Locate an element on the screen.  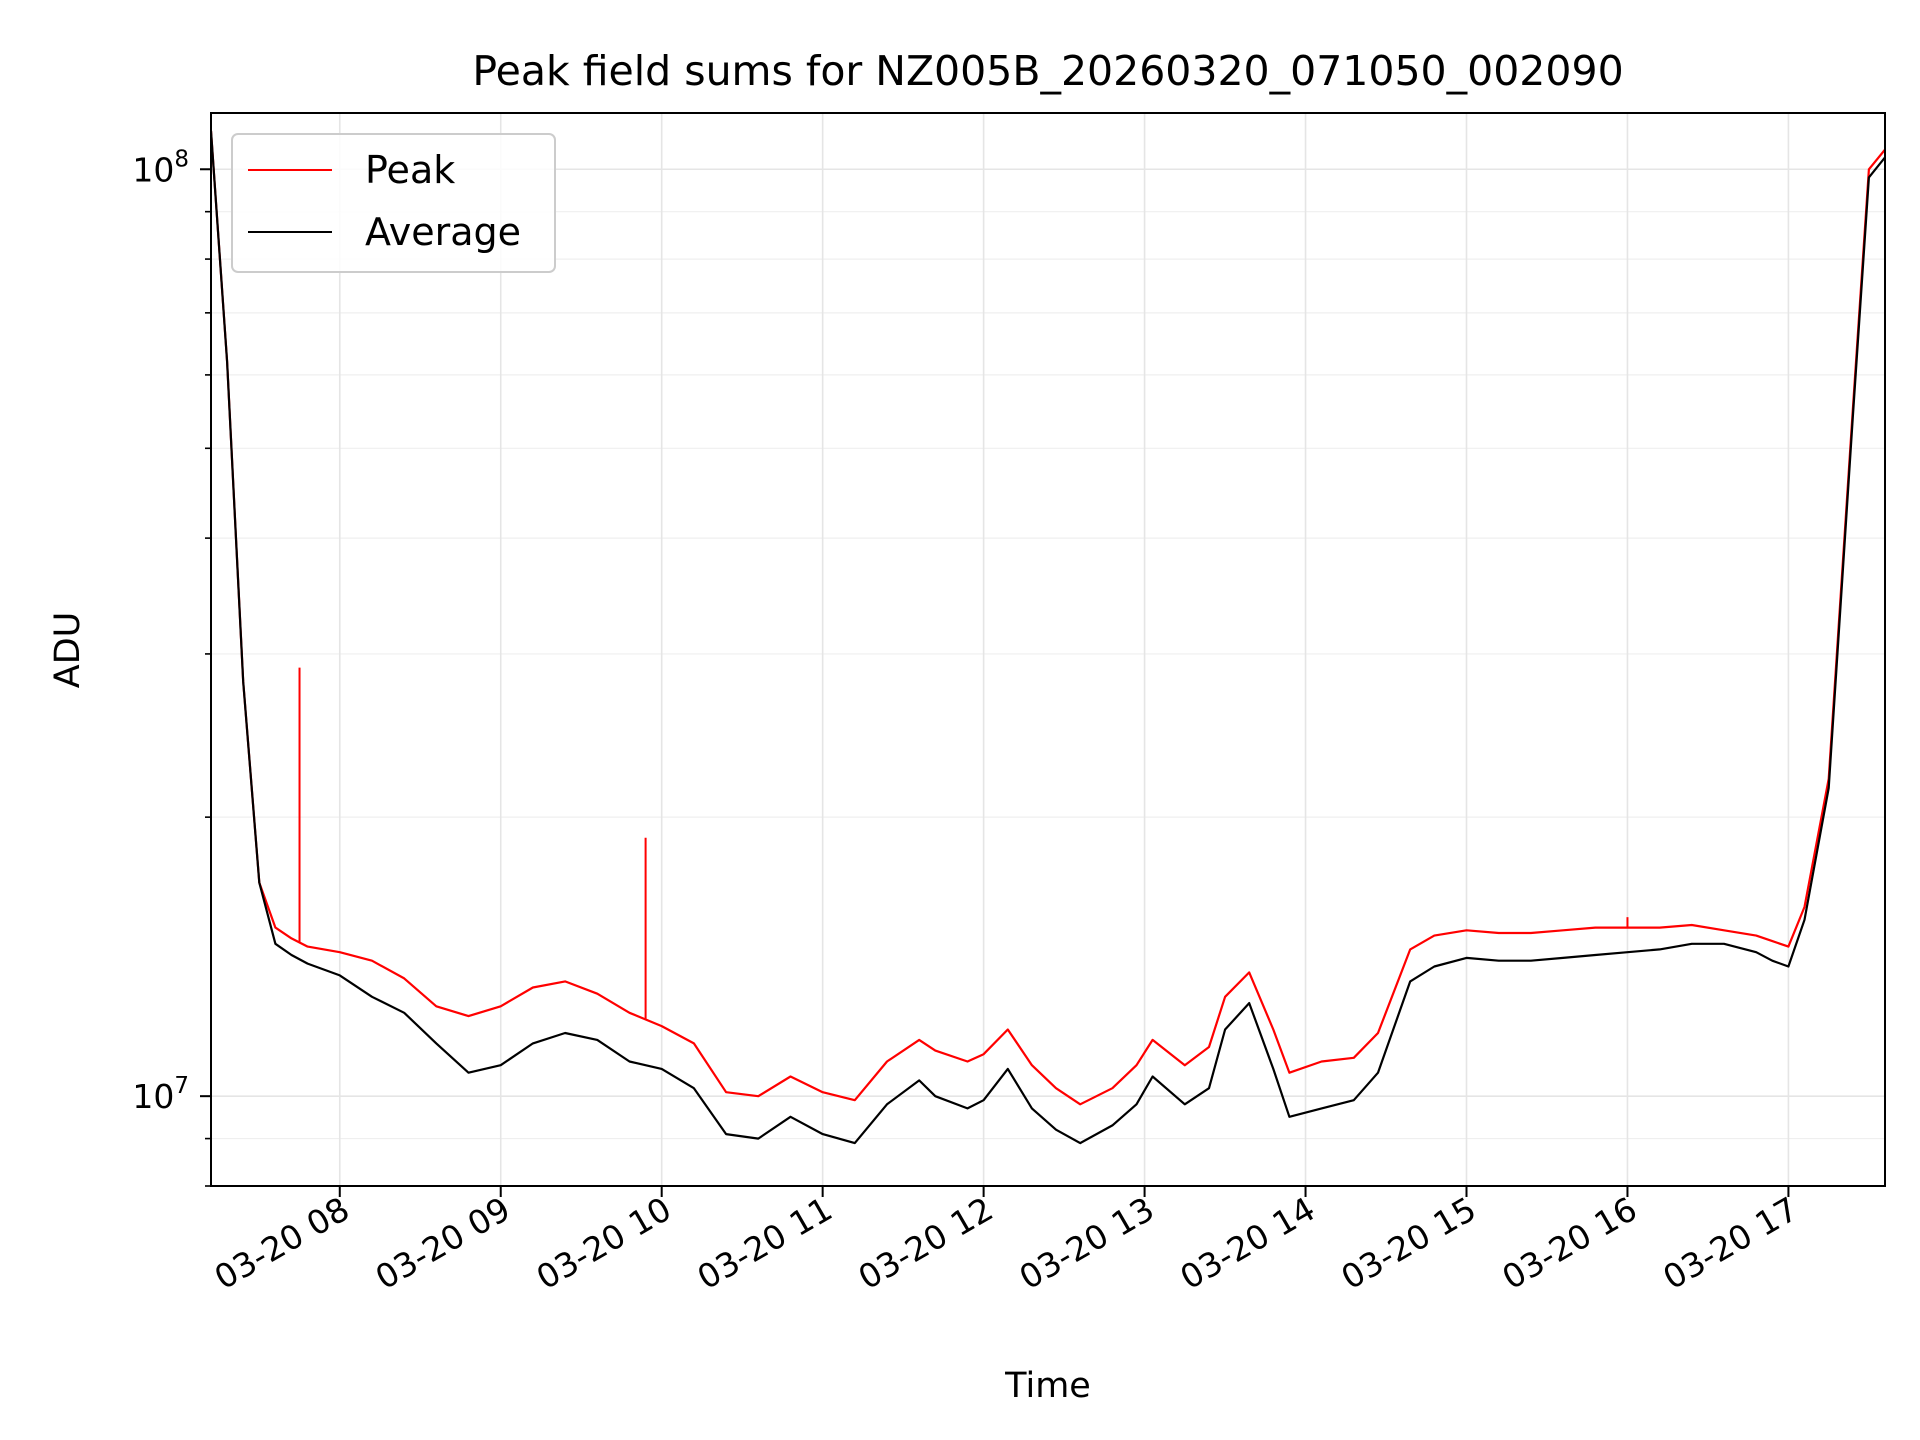
y-tick-label: 108 is located at coordinates (160, 167).